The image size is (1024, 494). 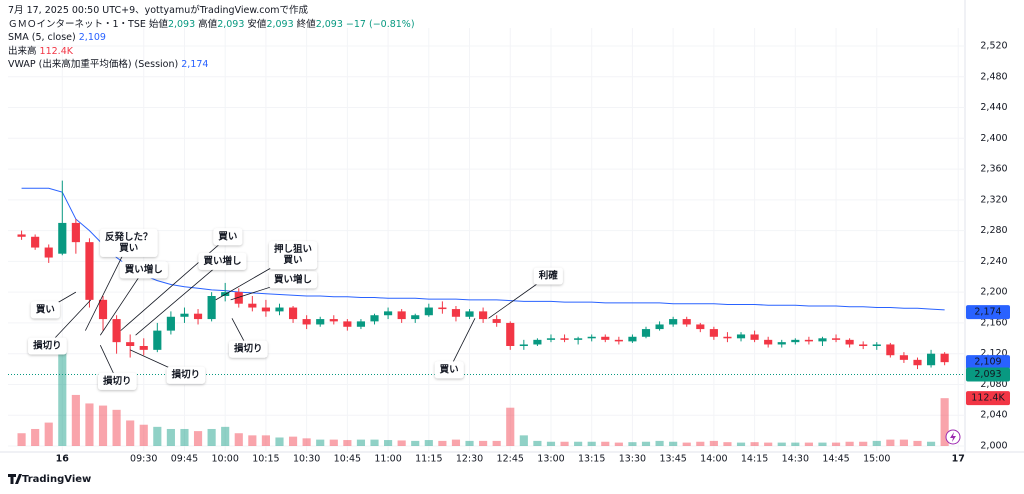 I want to click on sma-name: SMA (5, close), so click(x=42, y=37).